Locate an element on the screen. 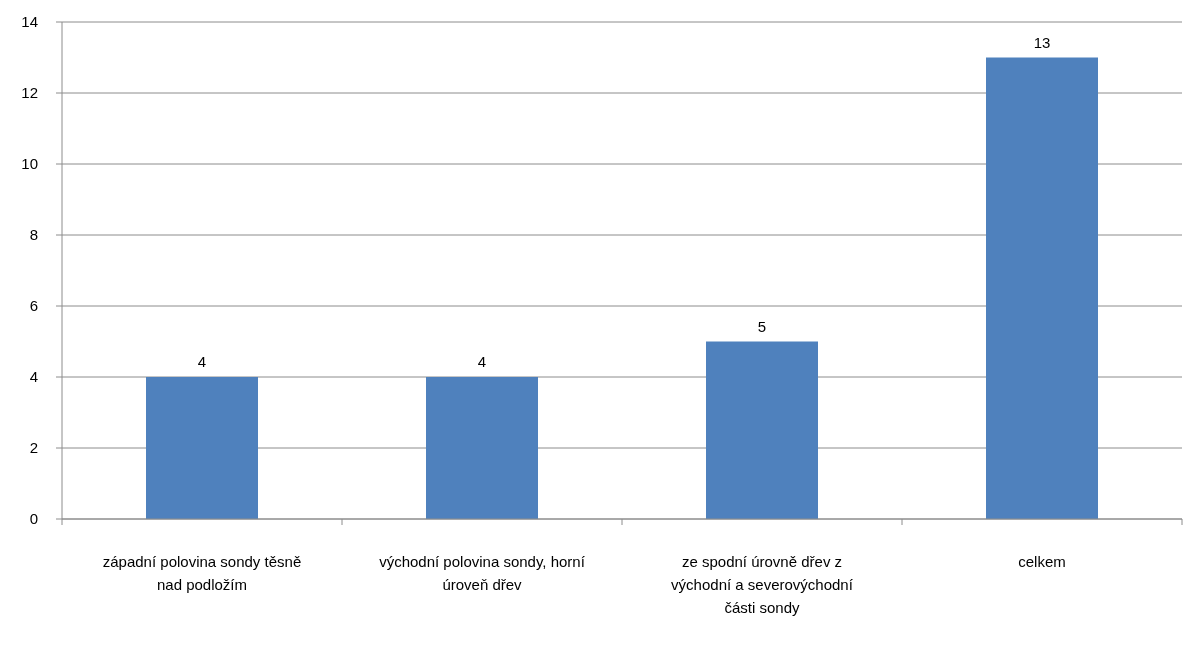 This screenshot has width=1184, height=669. y-tick-label: 0 is located at coordinates (33, 519).